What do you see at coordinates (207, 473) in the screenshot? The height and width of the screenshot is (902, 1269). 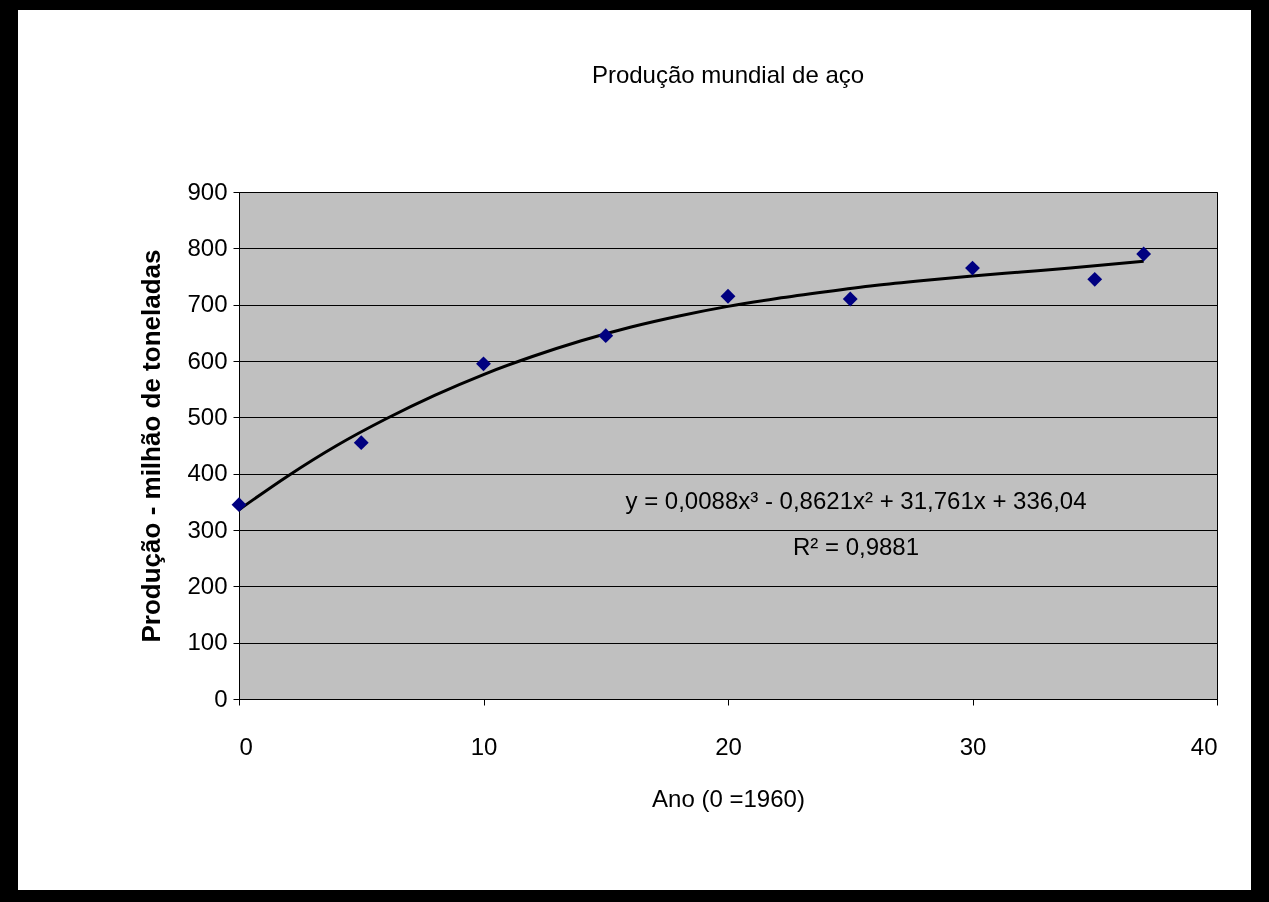 I see `y-tick-label: 400` at bounding box center [207, 473].